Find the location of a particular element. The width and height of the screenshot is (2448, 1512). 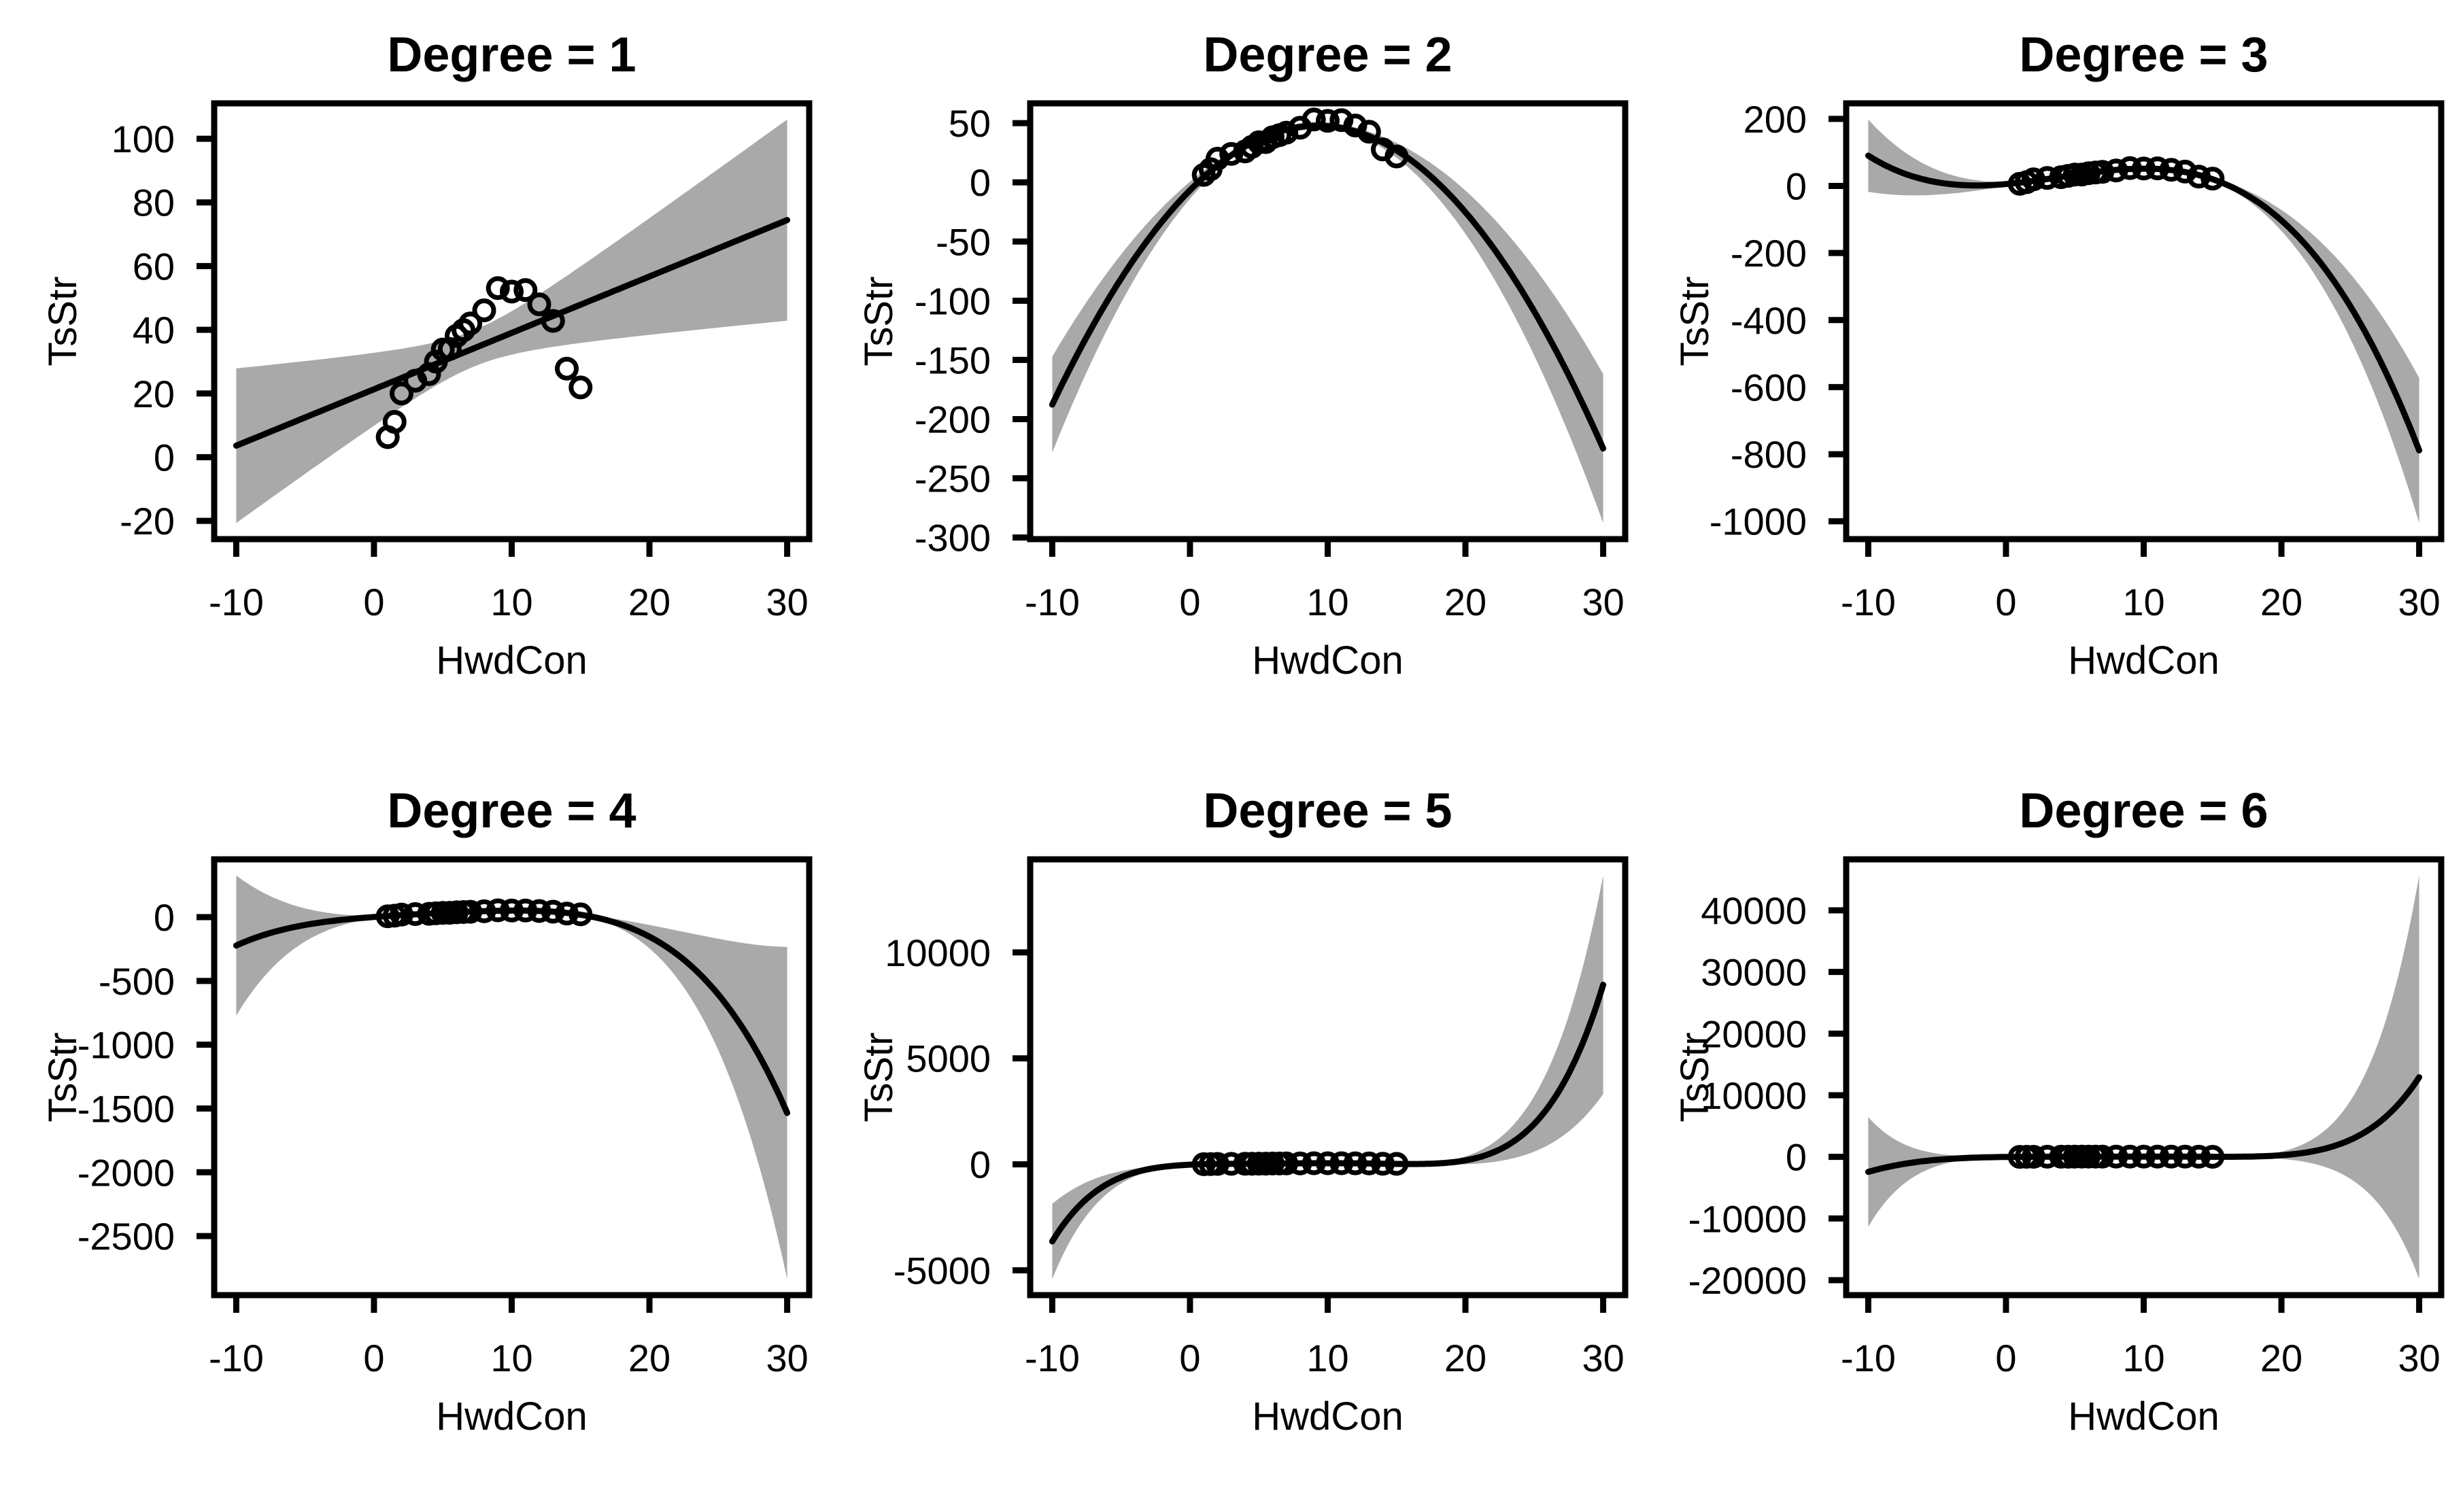

y-tick-label: 60 is located at coordinates (154, 266).